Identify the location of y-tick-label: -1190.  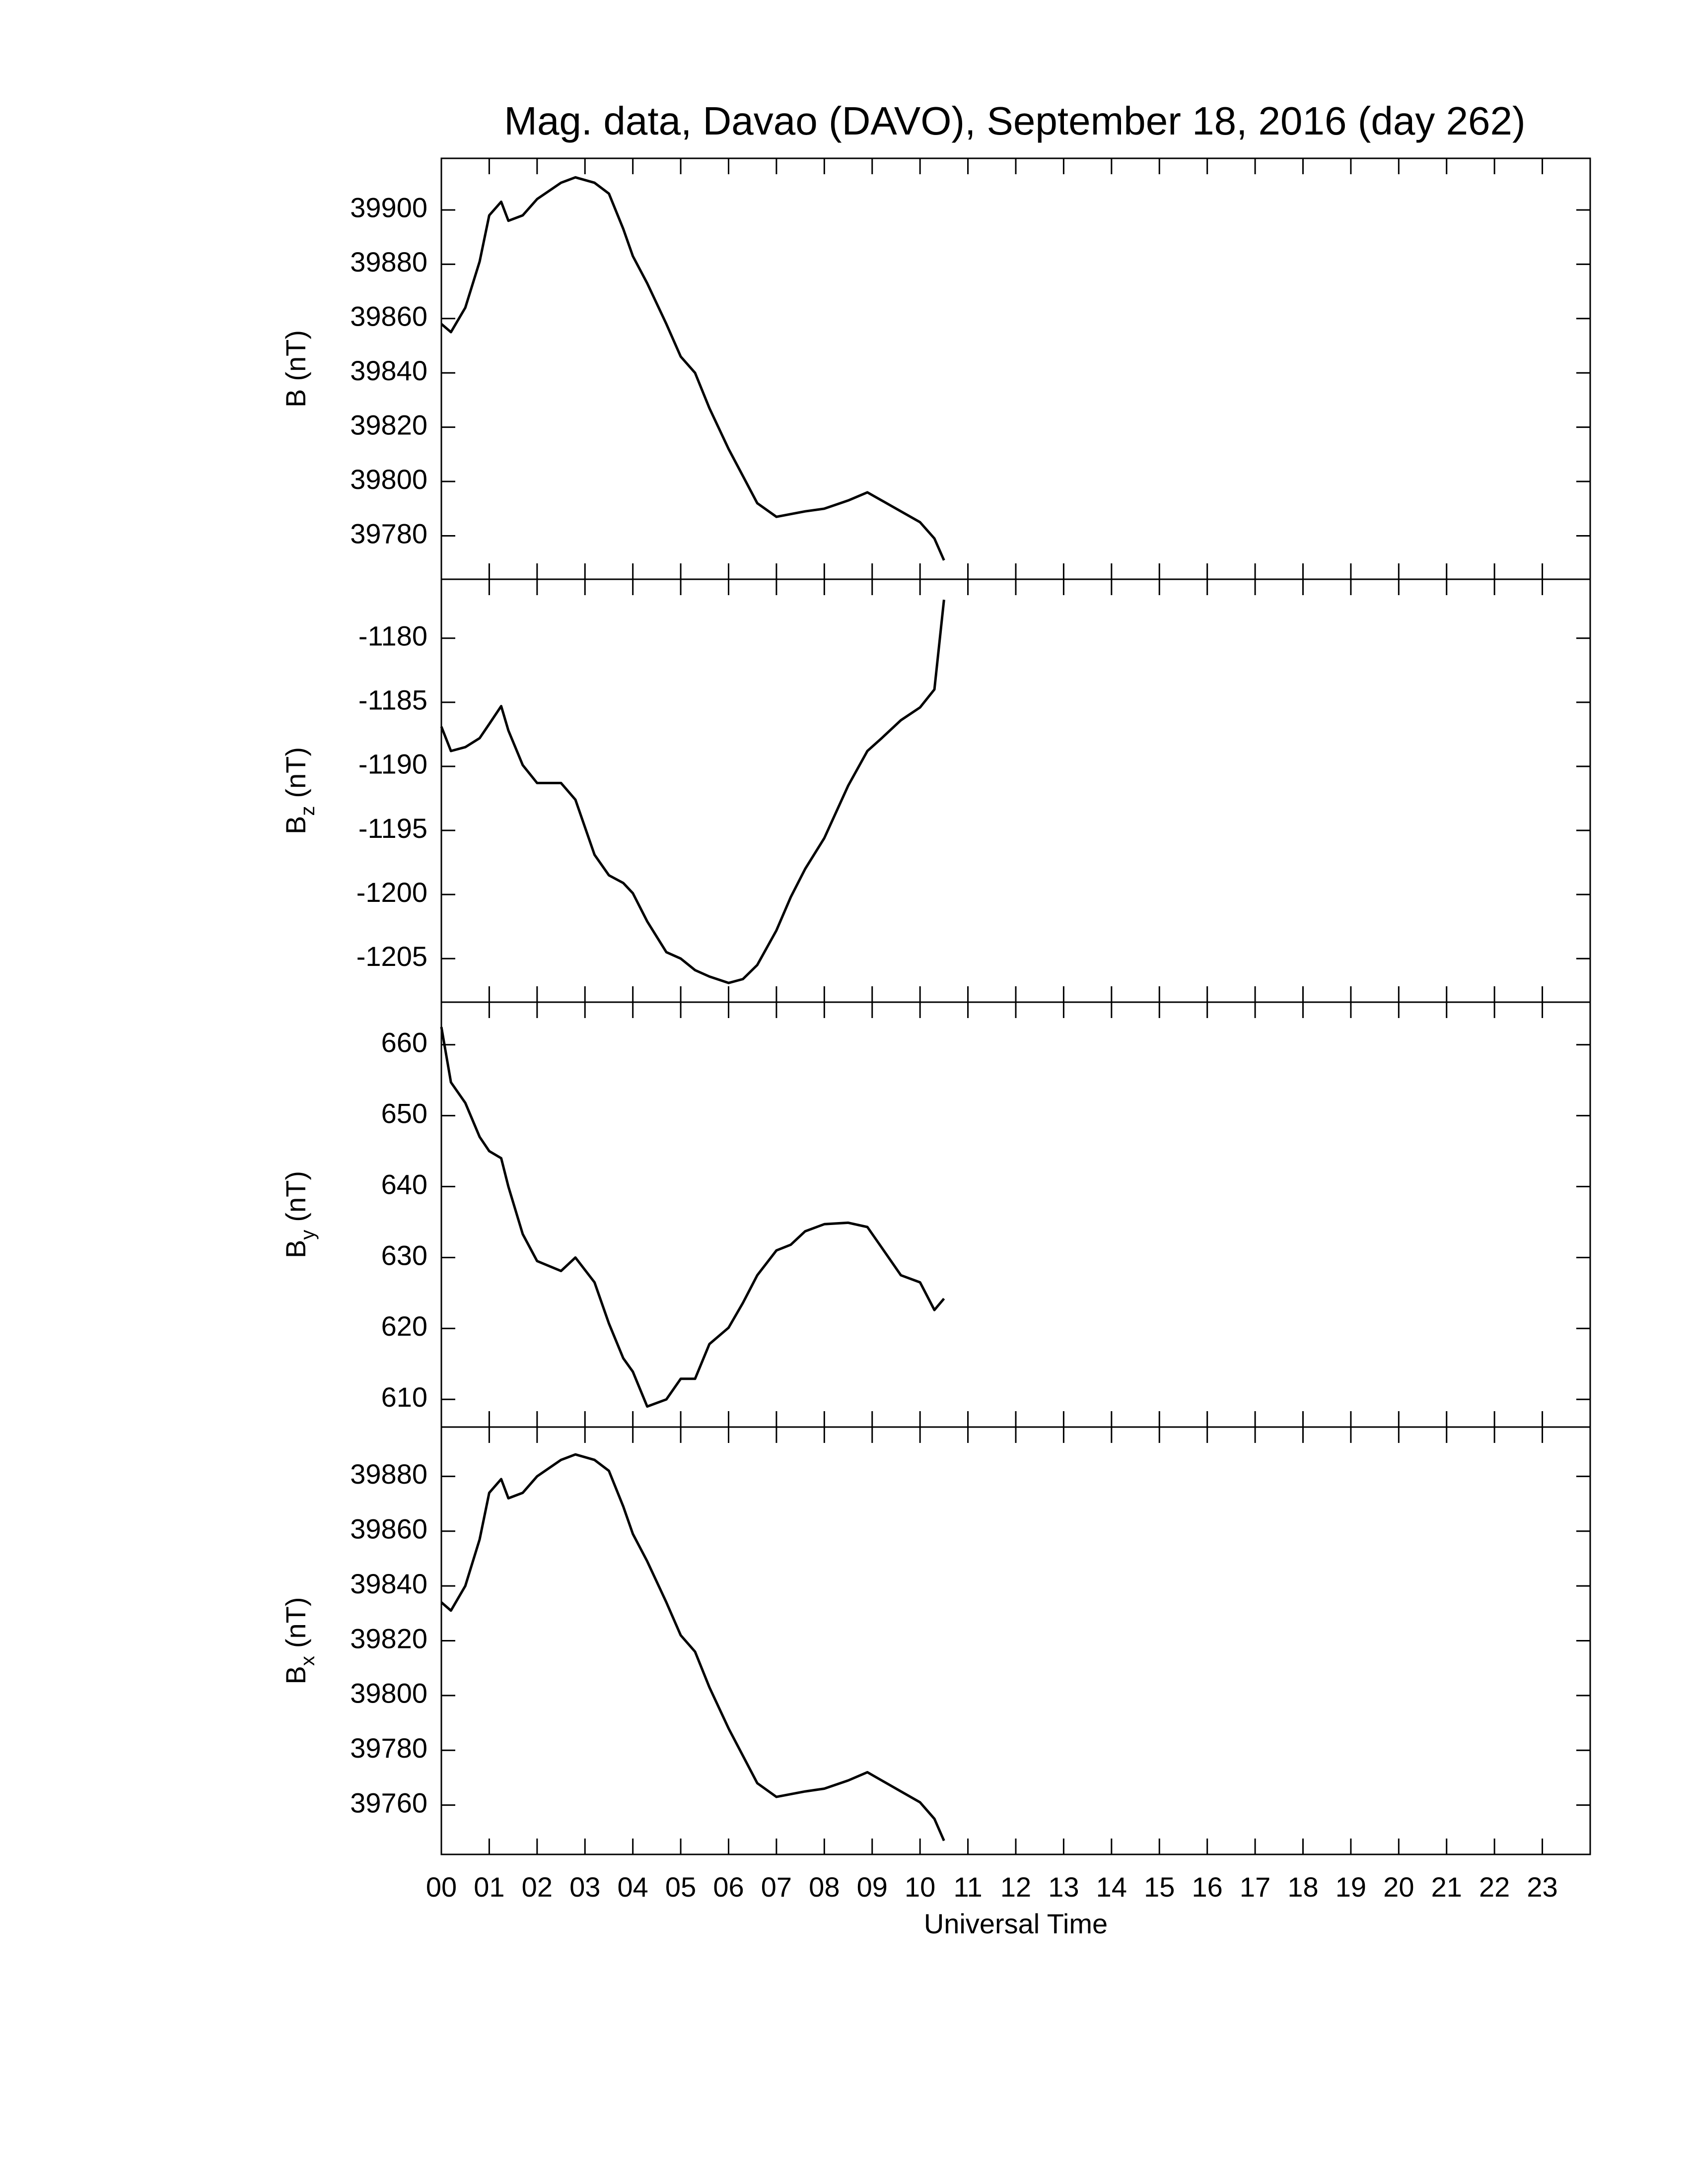
(392, 764).